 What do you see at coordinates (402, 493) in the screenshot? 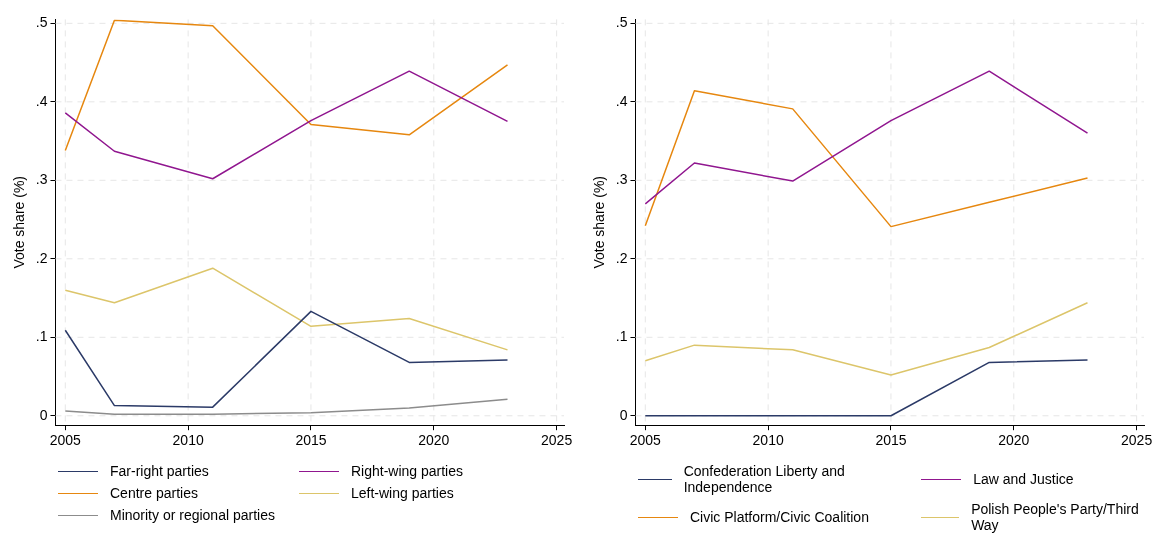
I see `legend-label: Left-wing parties` at bounding box center [402, 493].